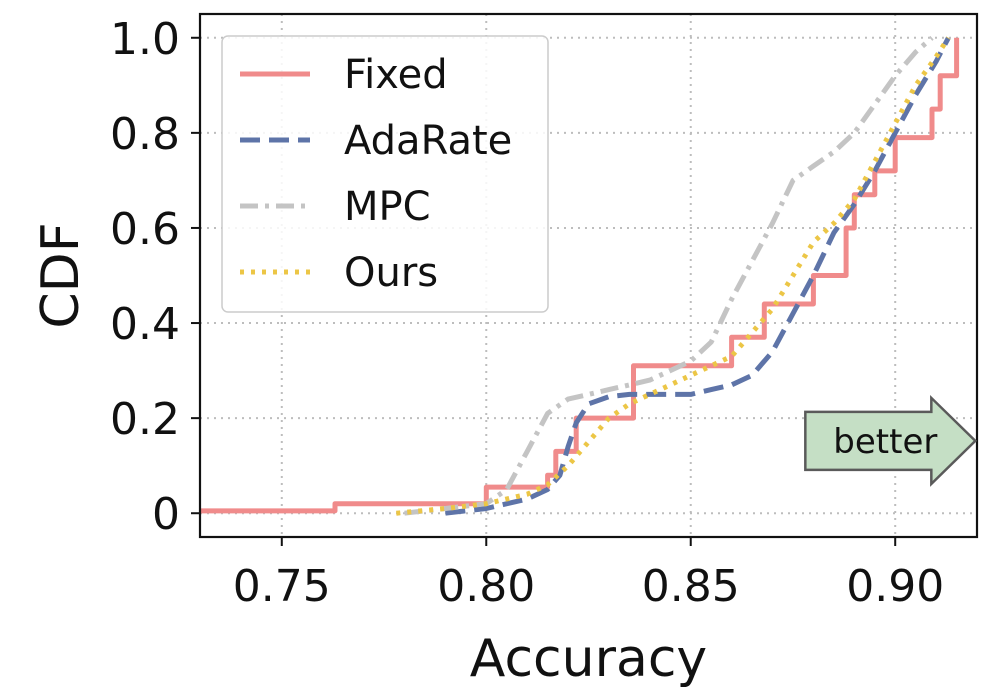 The width and height of the screenshot is (997, 698). What do you see at coordinates (145, 324) in the screenshot?
I see `y-tick-label: 0.4` at bounding box center [145, 324].